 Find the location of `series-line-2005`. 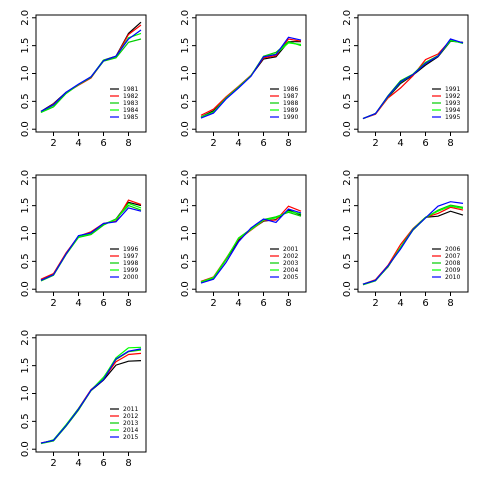

series-line-2005 is located at coordinates (251, 246).